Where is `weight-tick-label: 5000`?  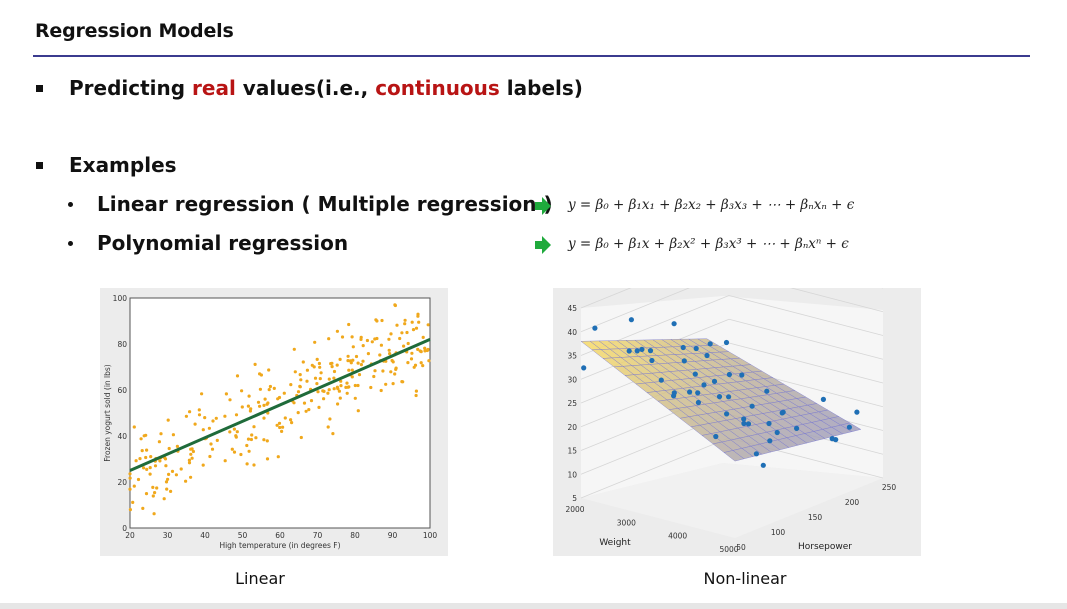 weight-tick-label: 5000 is located at coordinates (728, 549).